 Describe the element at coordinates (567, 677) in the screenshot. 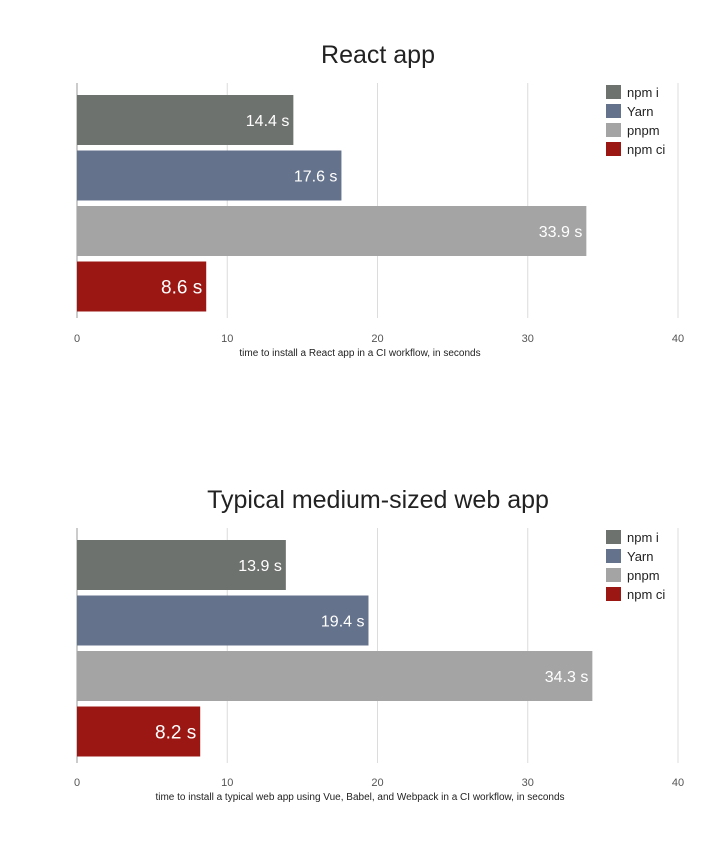

I see `data-label: 34.3 s` at that location.